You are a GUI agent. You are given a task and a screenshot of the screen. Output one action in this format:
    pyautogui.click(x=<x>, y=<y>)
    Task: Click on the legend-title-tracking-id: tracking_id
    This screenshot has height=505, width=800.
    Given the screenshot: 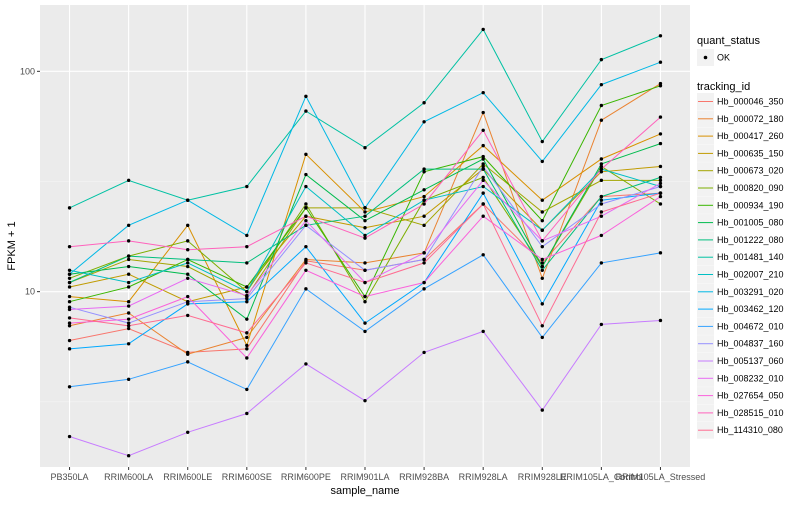 What is the action you would take?
    pyautogui.click(x=723, y=87)
    